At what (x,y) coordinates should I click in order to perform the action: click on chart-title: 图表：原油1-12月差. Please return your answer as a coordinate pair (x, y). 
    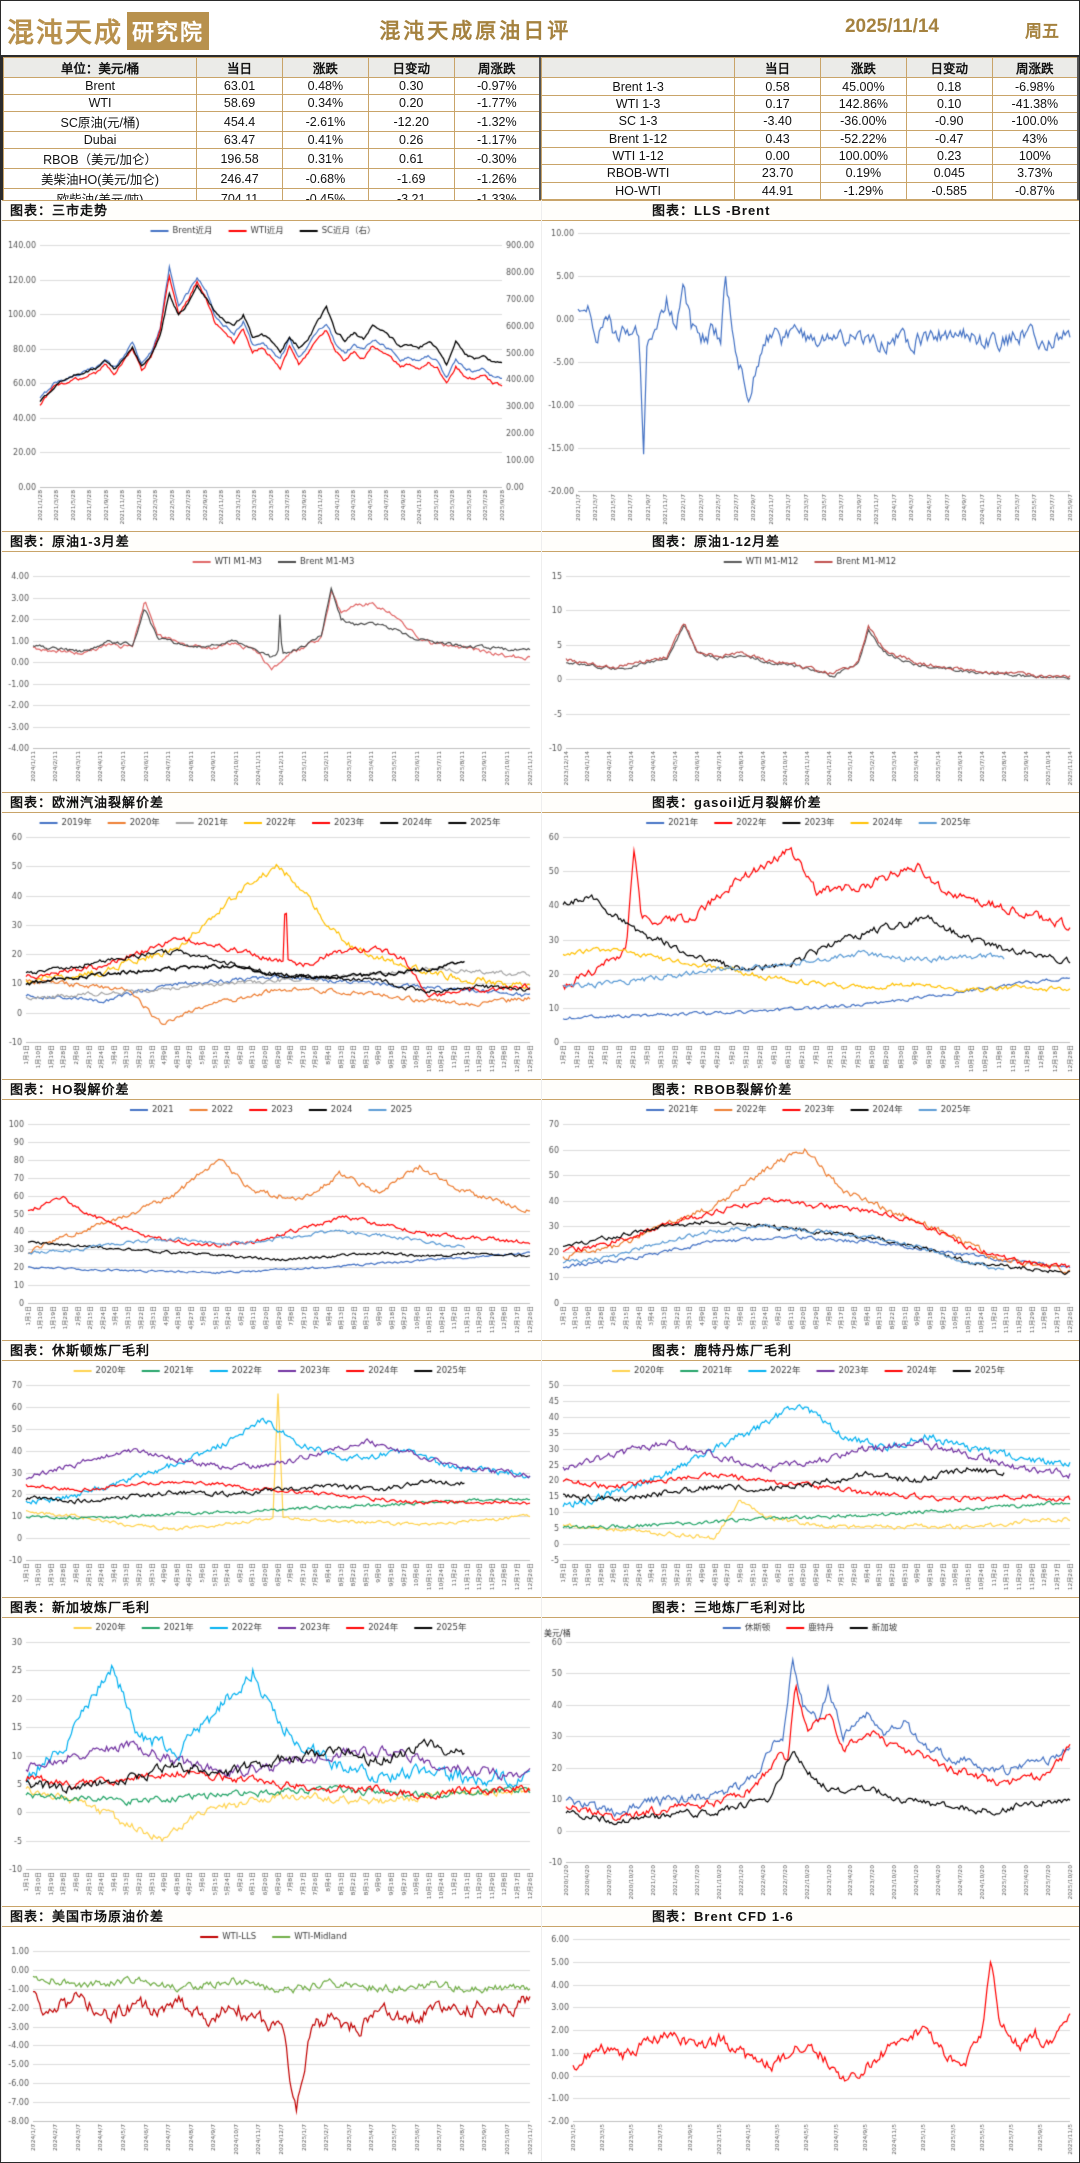
    Looking at the image, I should click on (810, 541).